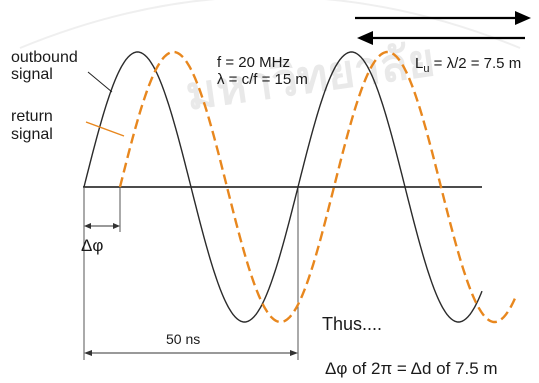 The width and height of the screenshot is (539, 383). What do you see at coordinates (32, 74) in the screenshot?
I see `outbound-label-line2: signal` at bounding box center [32, 74].